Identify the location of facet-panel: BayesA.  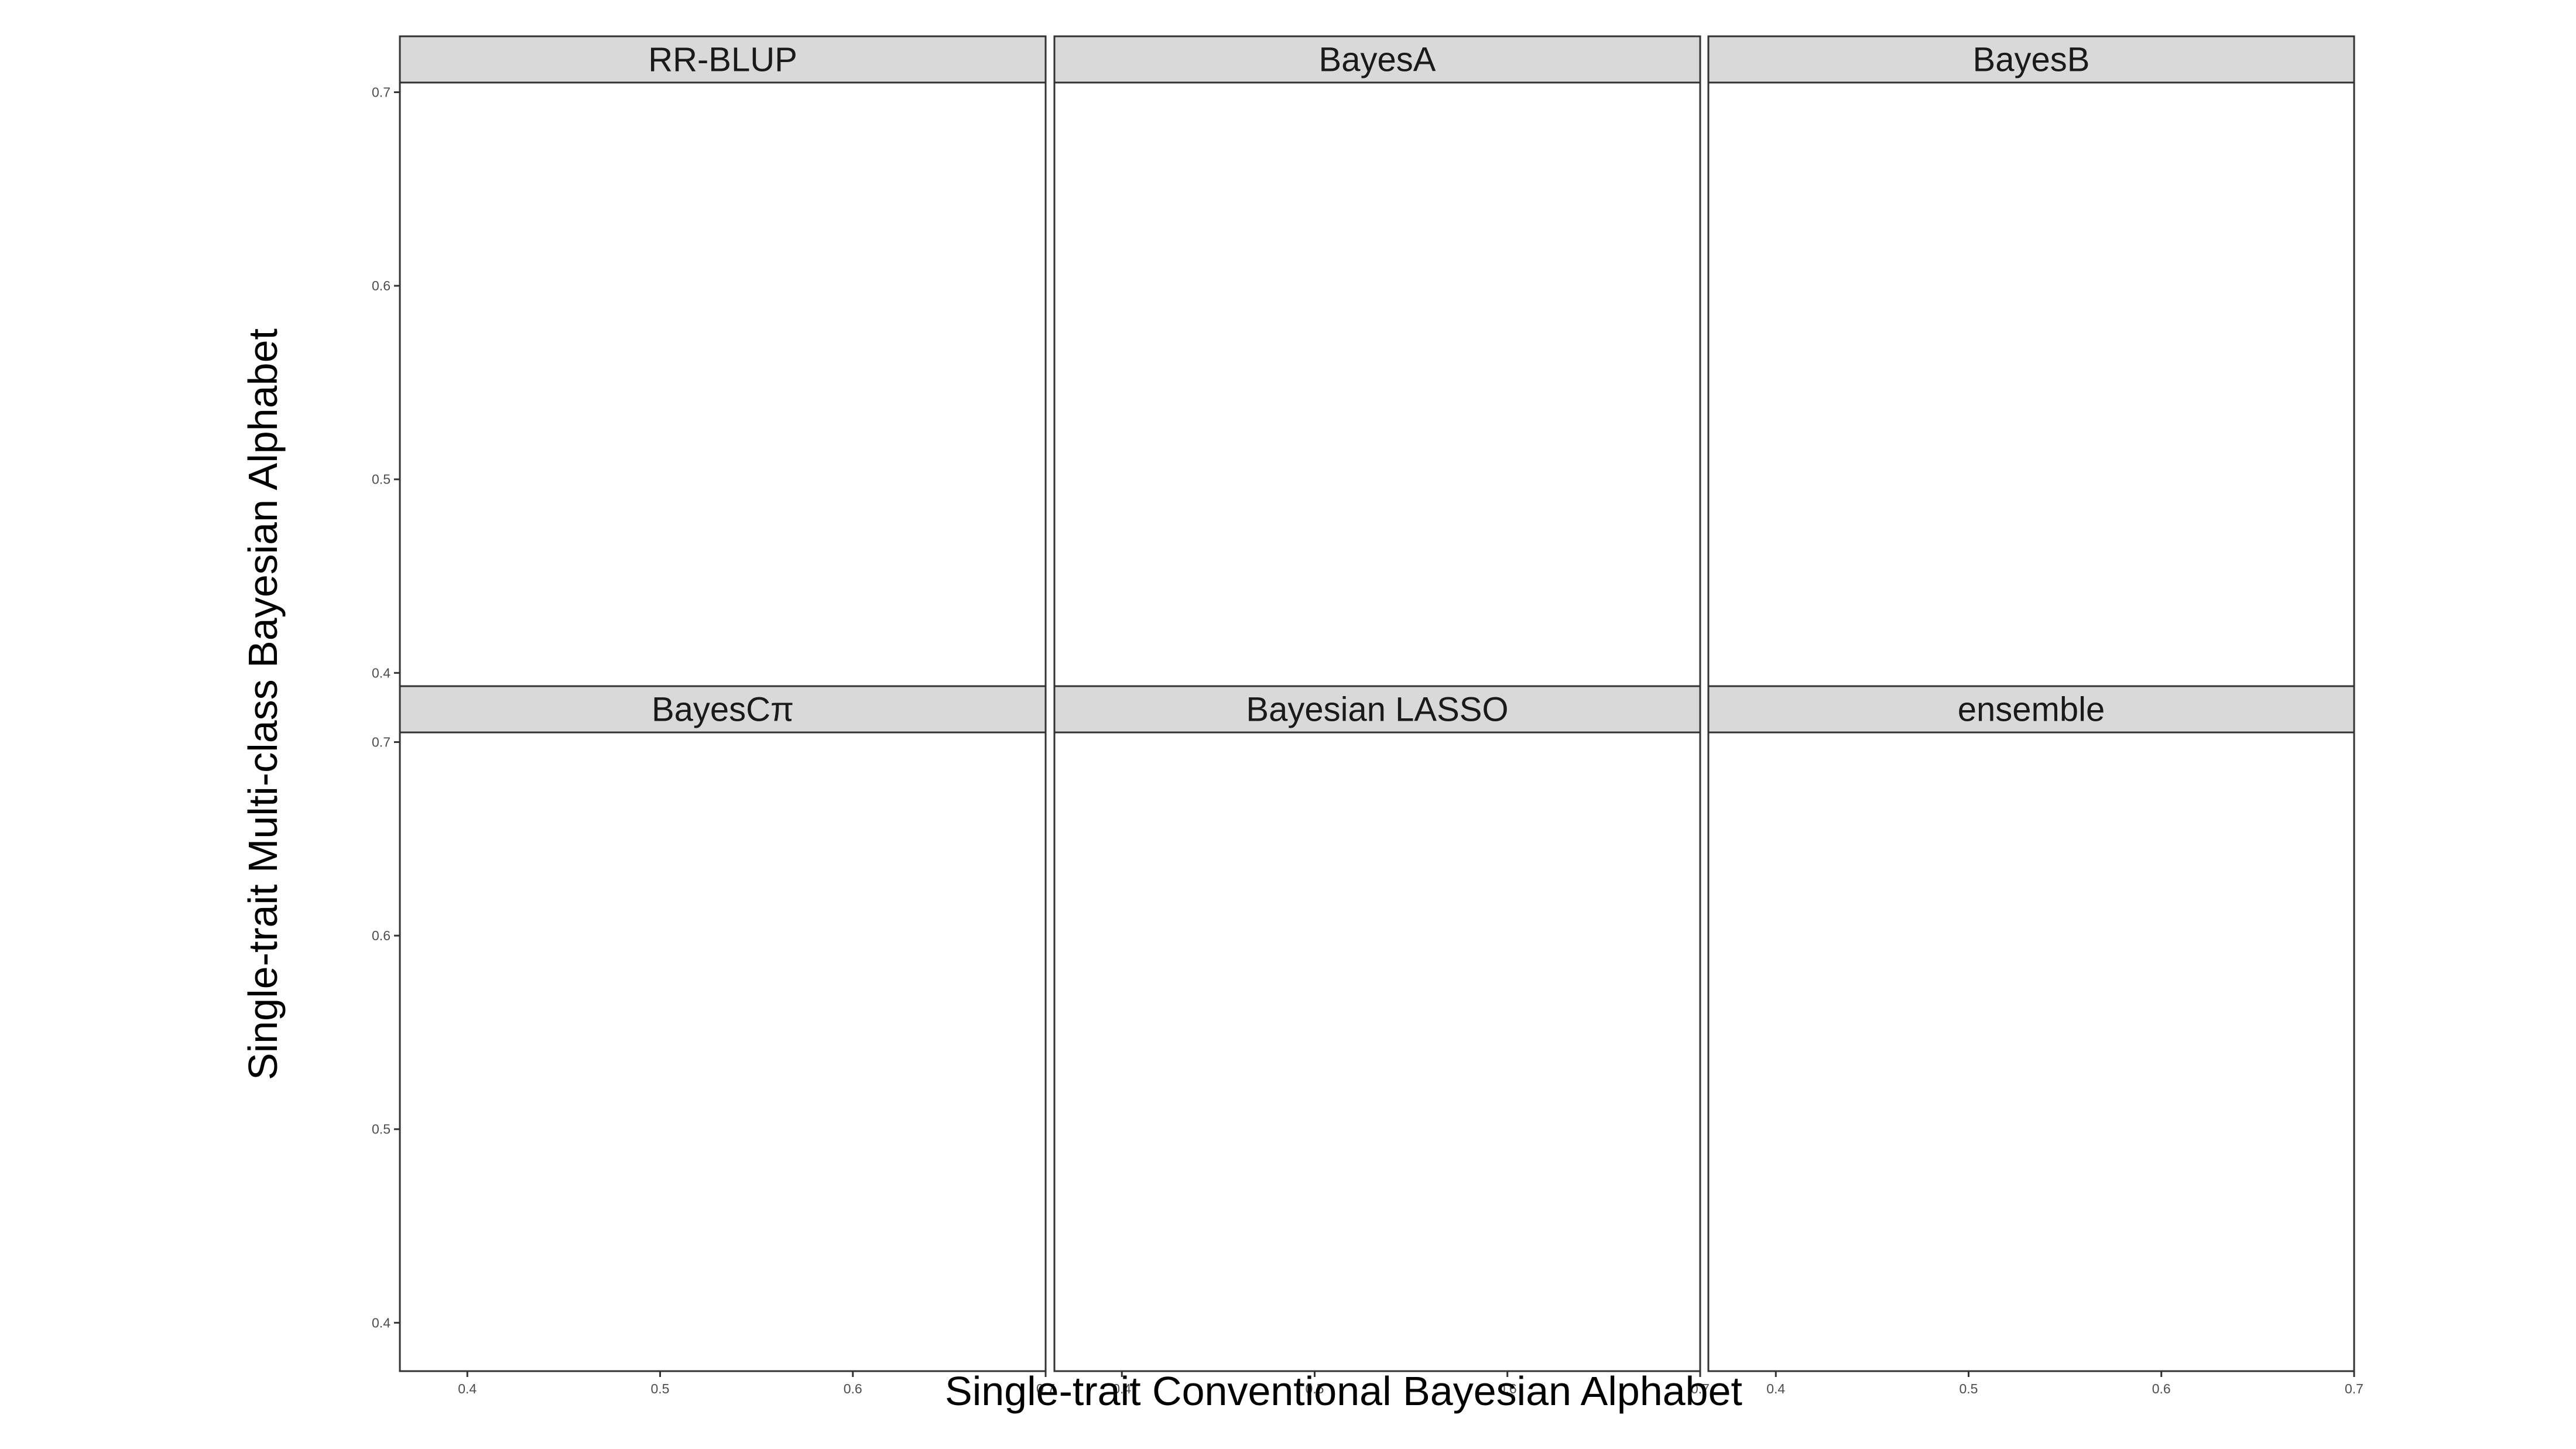
(1377, 378).